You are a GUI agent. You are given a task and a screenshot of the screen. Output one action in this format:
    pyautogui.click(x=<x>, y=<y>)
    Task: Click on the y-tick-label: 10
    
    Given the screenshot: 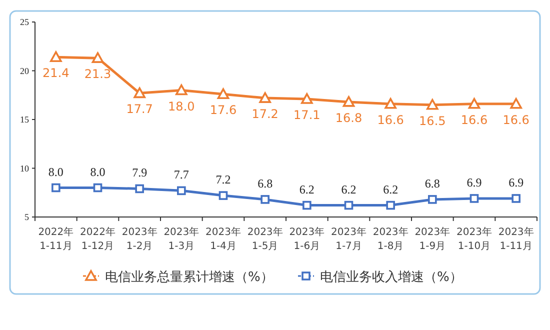 What is the action you would take?
    pyautogui.click(x=25, y=168)
    